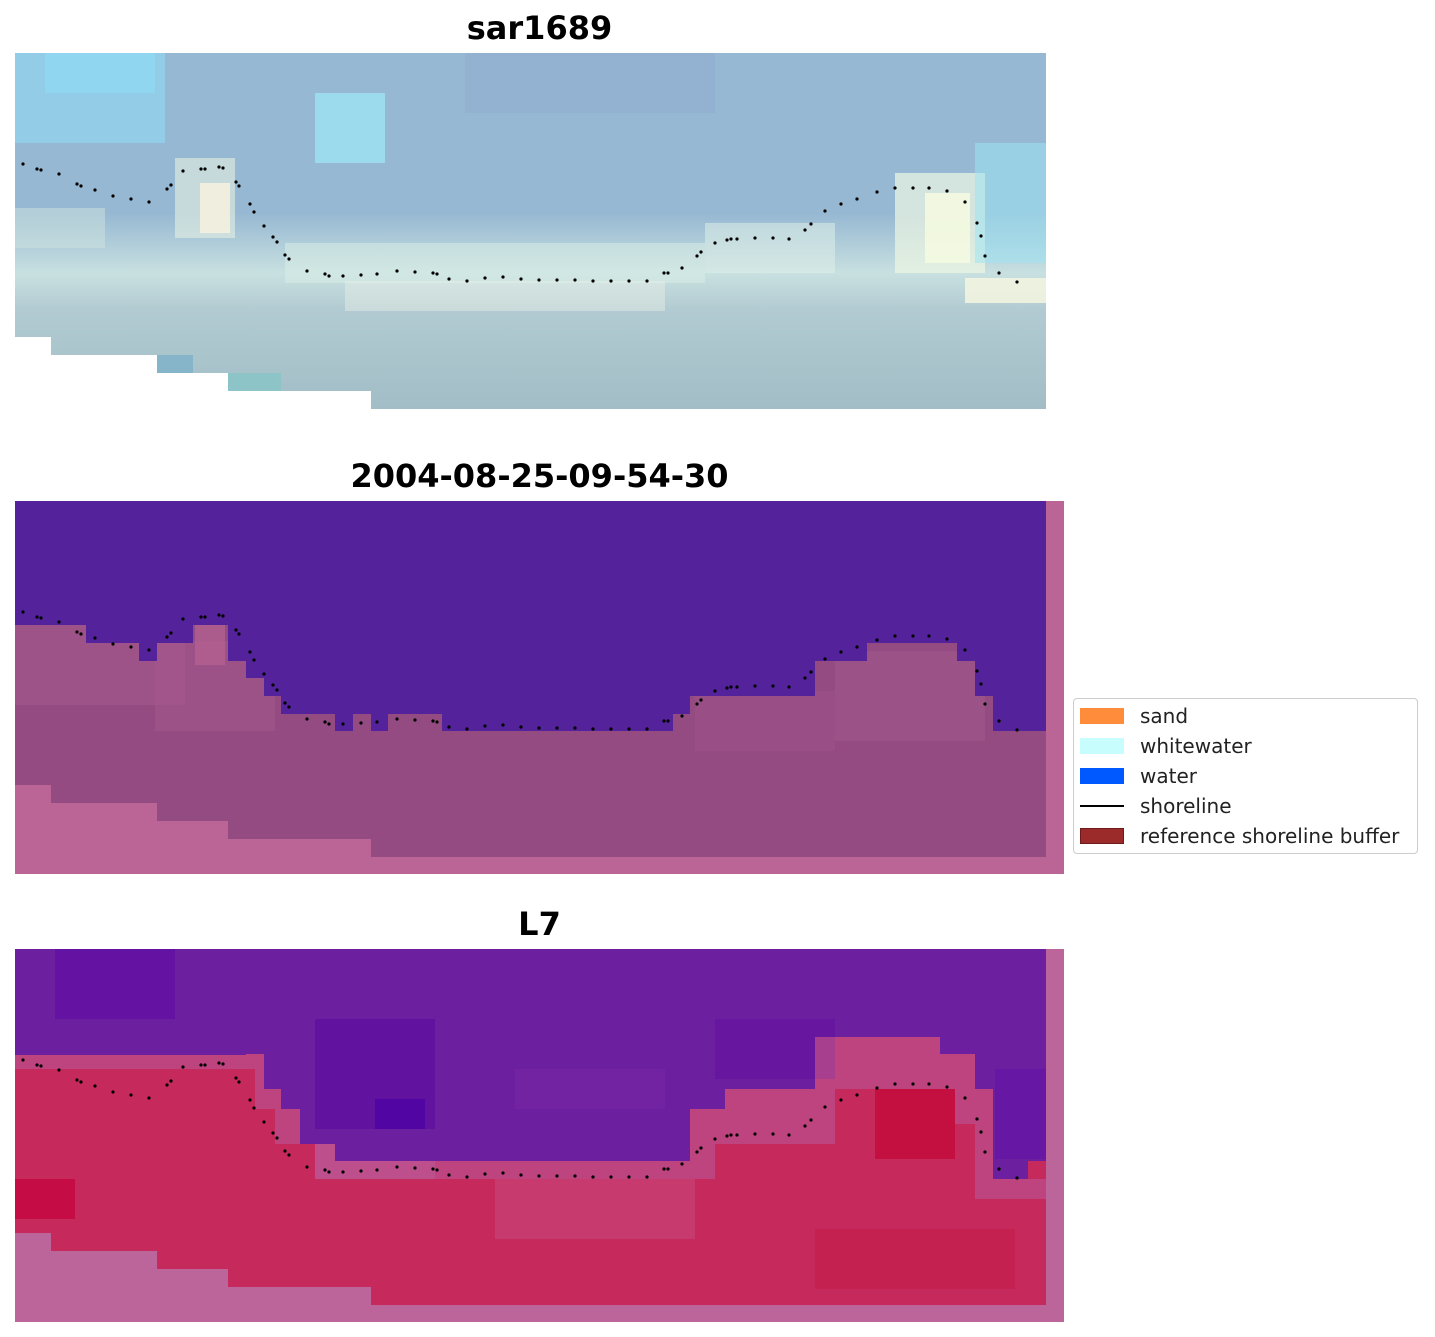  Describe the element at coordinates (1134, 716) in the screenshot. I see `legend-item-sand: sand` at that location.